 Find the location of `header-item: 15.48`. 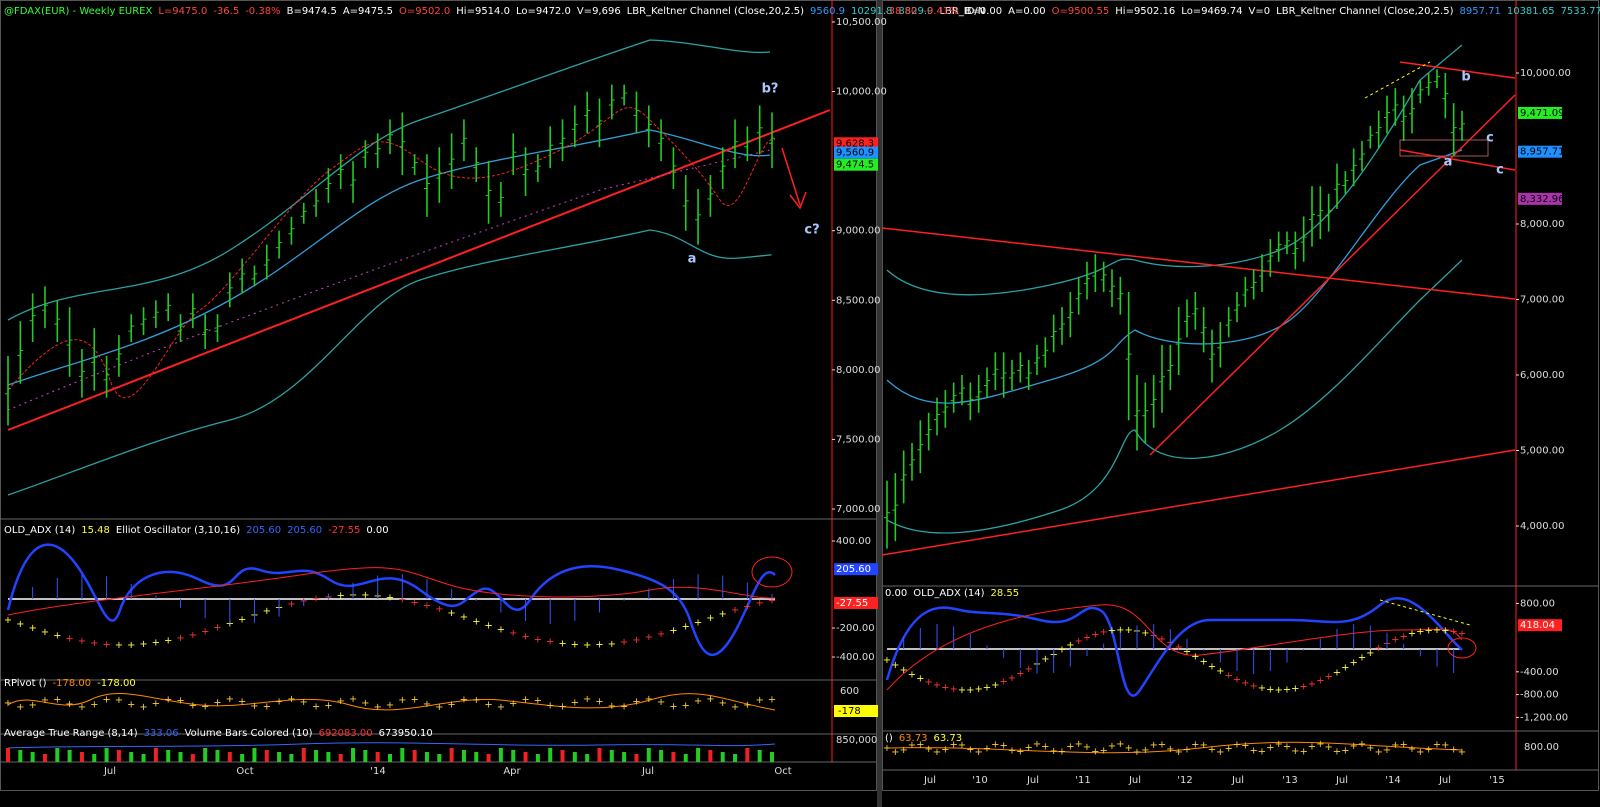

header-item: 15.48 is located at coordinates (95, 530).